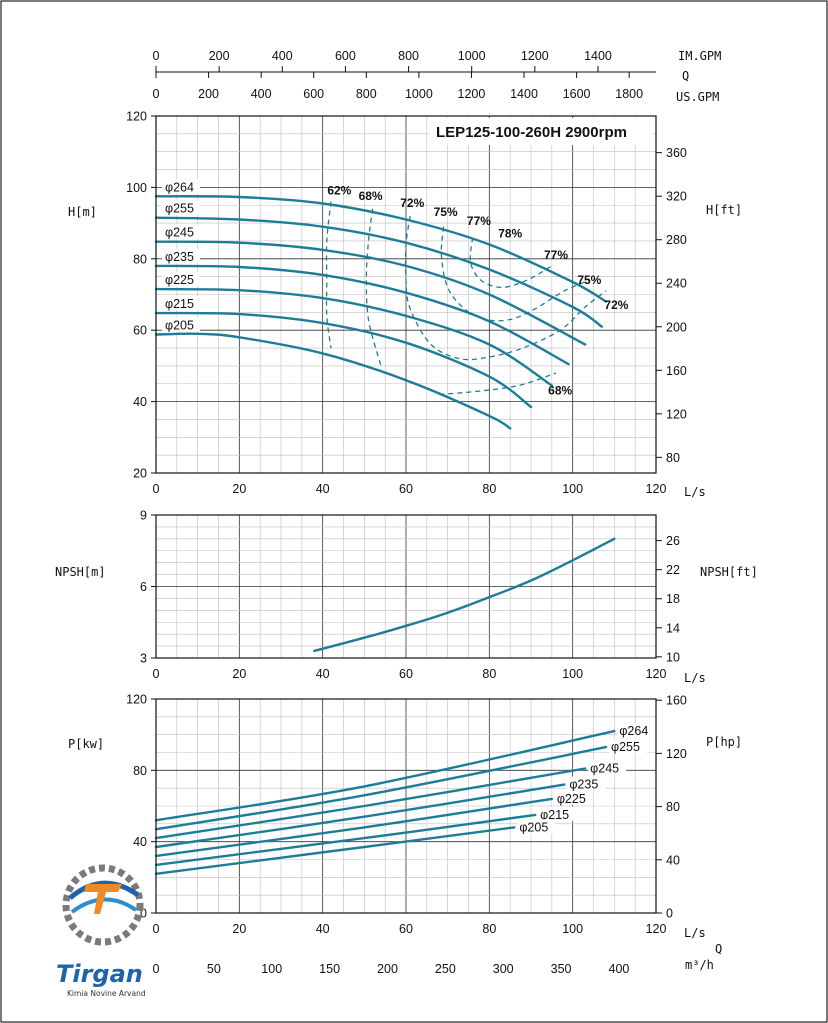 The width and height of the screenshot is (828, 1023). What do you see at coordinates (412, 203) in the screenshot?
I see `efficiency-label: 72%` at bounding box center [412, 203].